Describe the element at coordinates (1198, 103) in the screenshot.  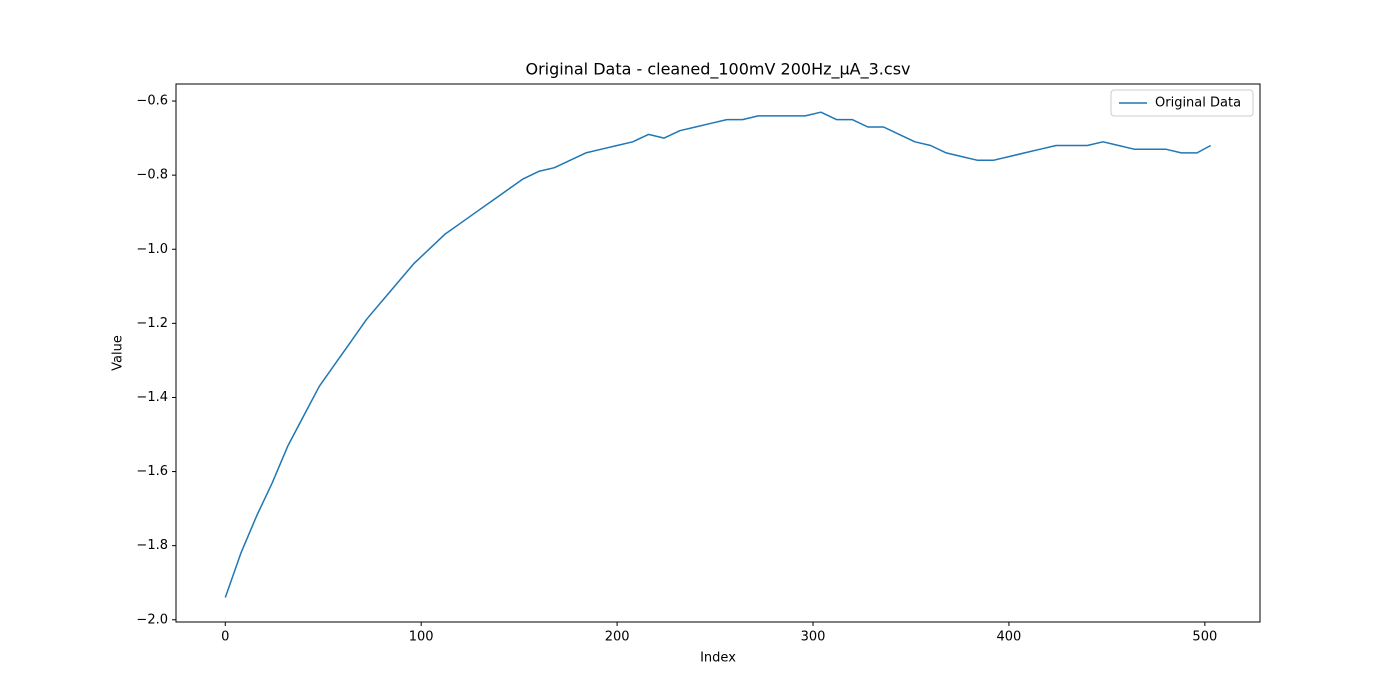
I see `legend-label: Original Data` at that location.